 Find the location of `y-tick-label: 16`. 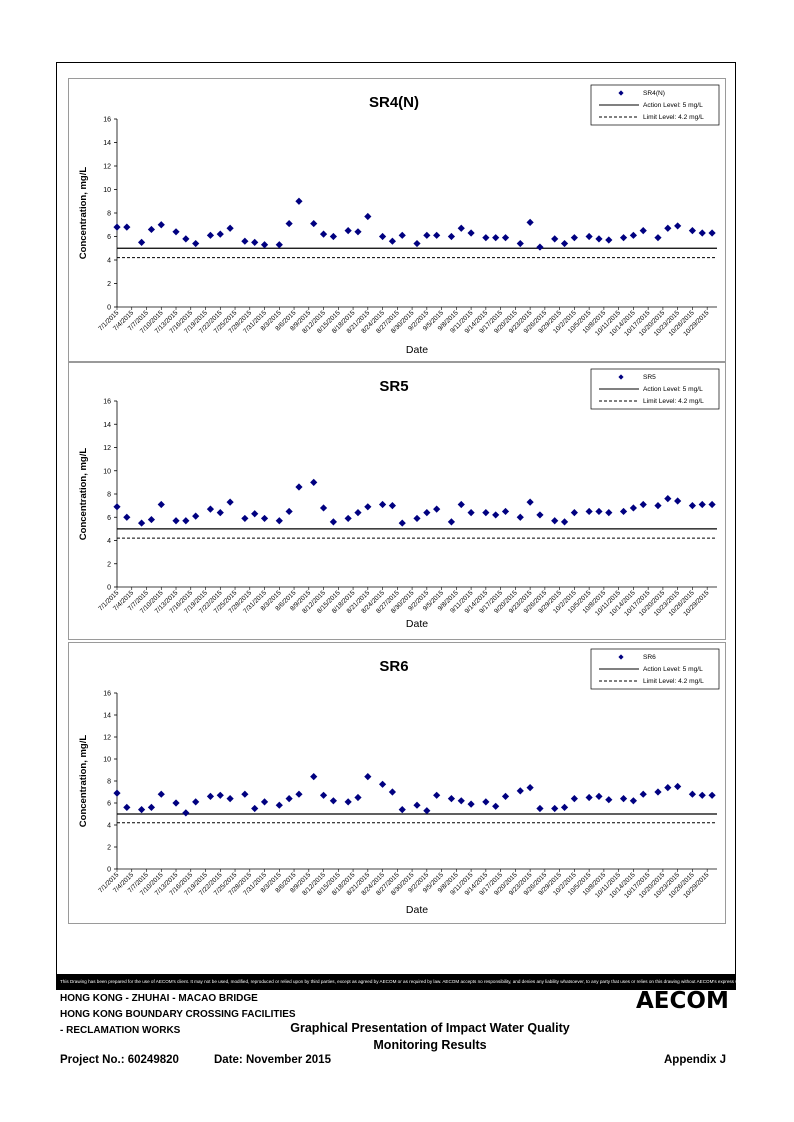

y-tick-label: 16 is located at coordinates (107, 694).